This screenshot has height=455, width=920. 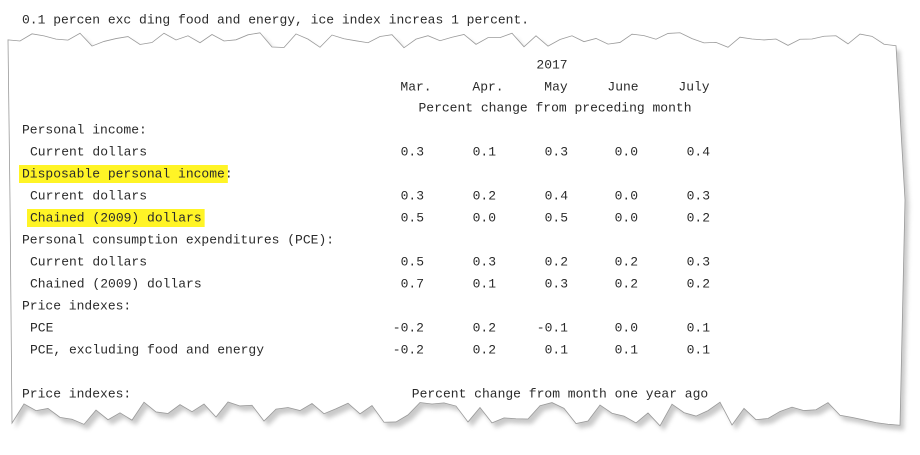 I want to click on subtitle: Percent change from preceding month, so click(x=554, y=107).